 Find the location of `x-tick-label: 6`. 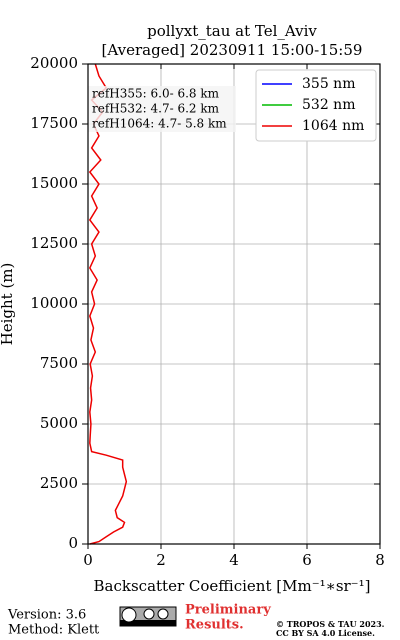

x-tick-label: 6 is located at coordinates (307, 560).